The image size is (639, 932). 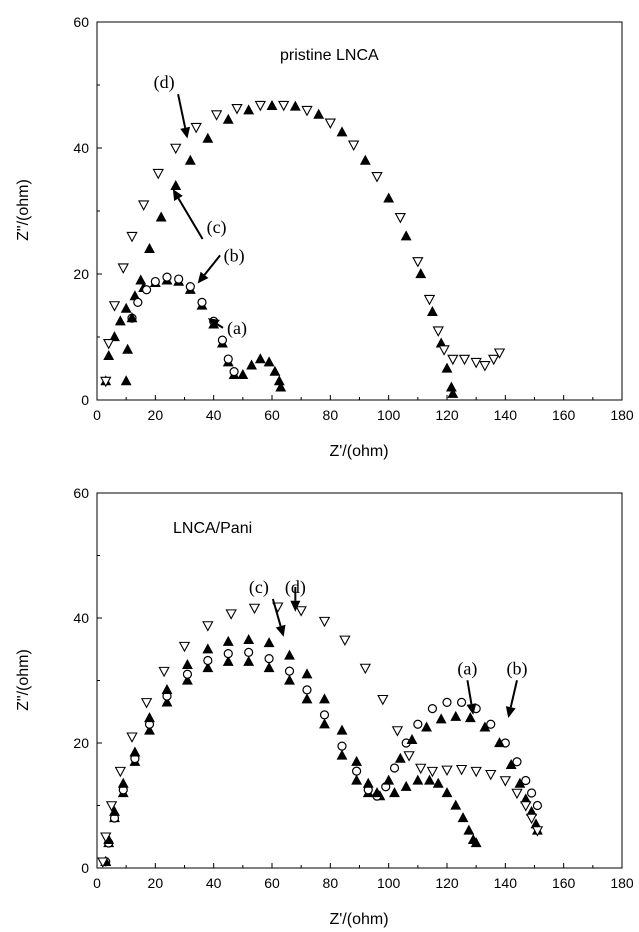 I want to click on x-tick-label: 20, so click(x=156, y=883).